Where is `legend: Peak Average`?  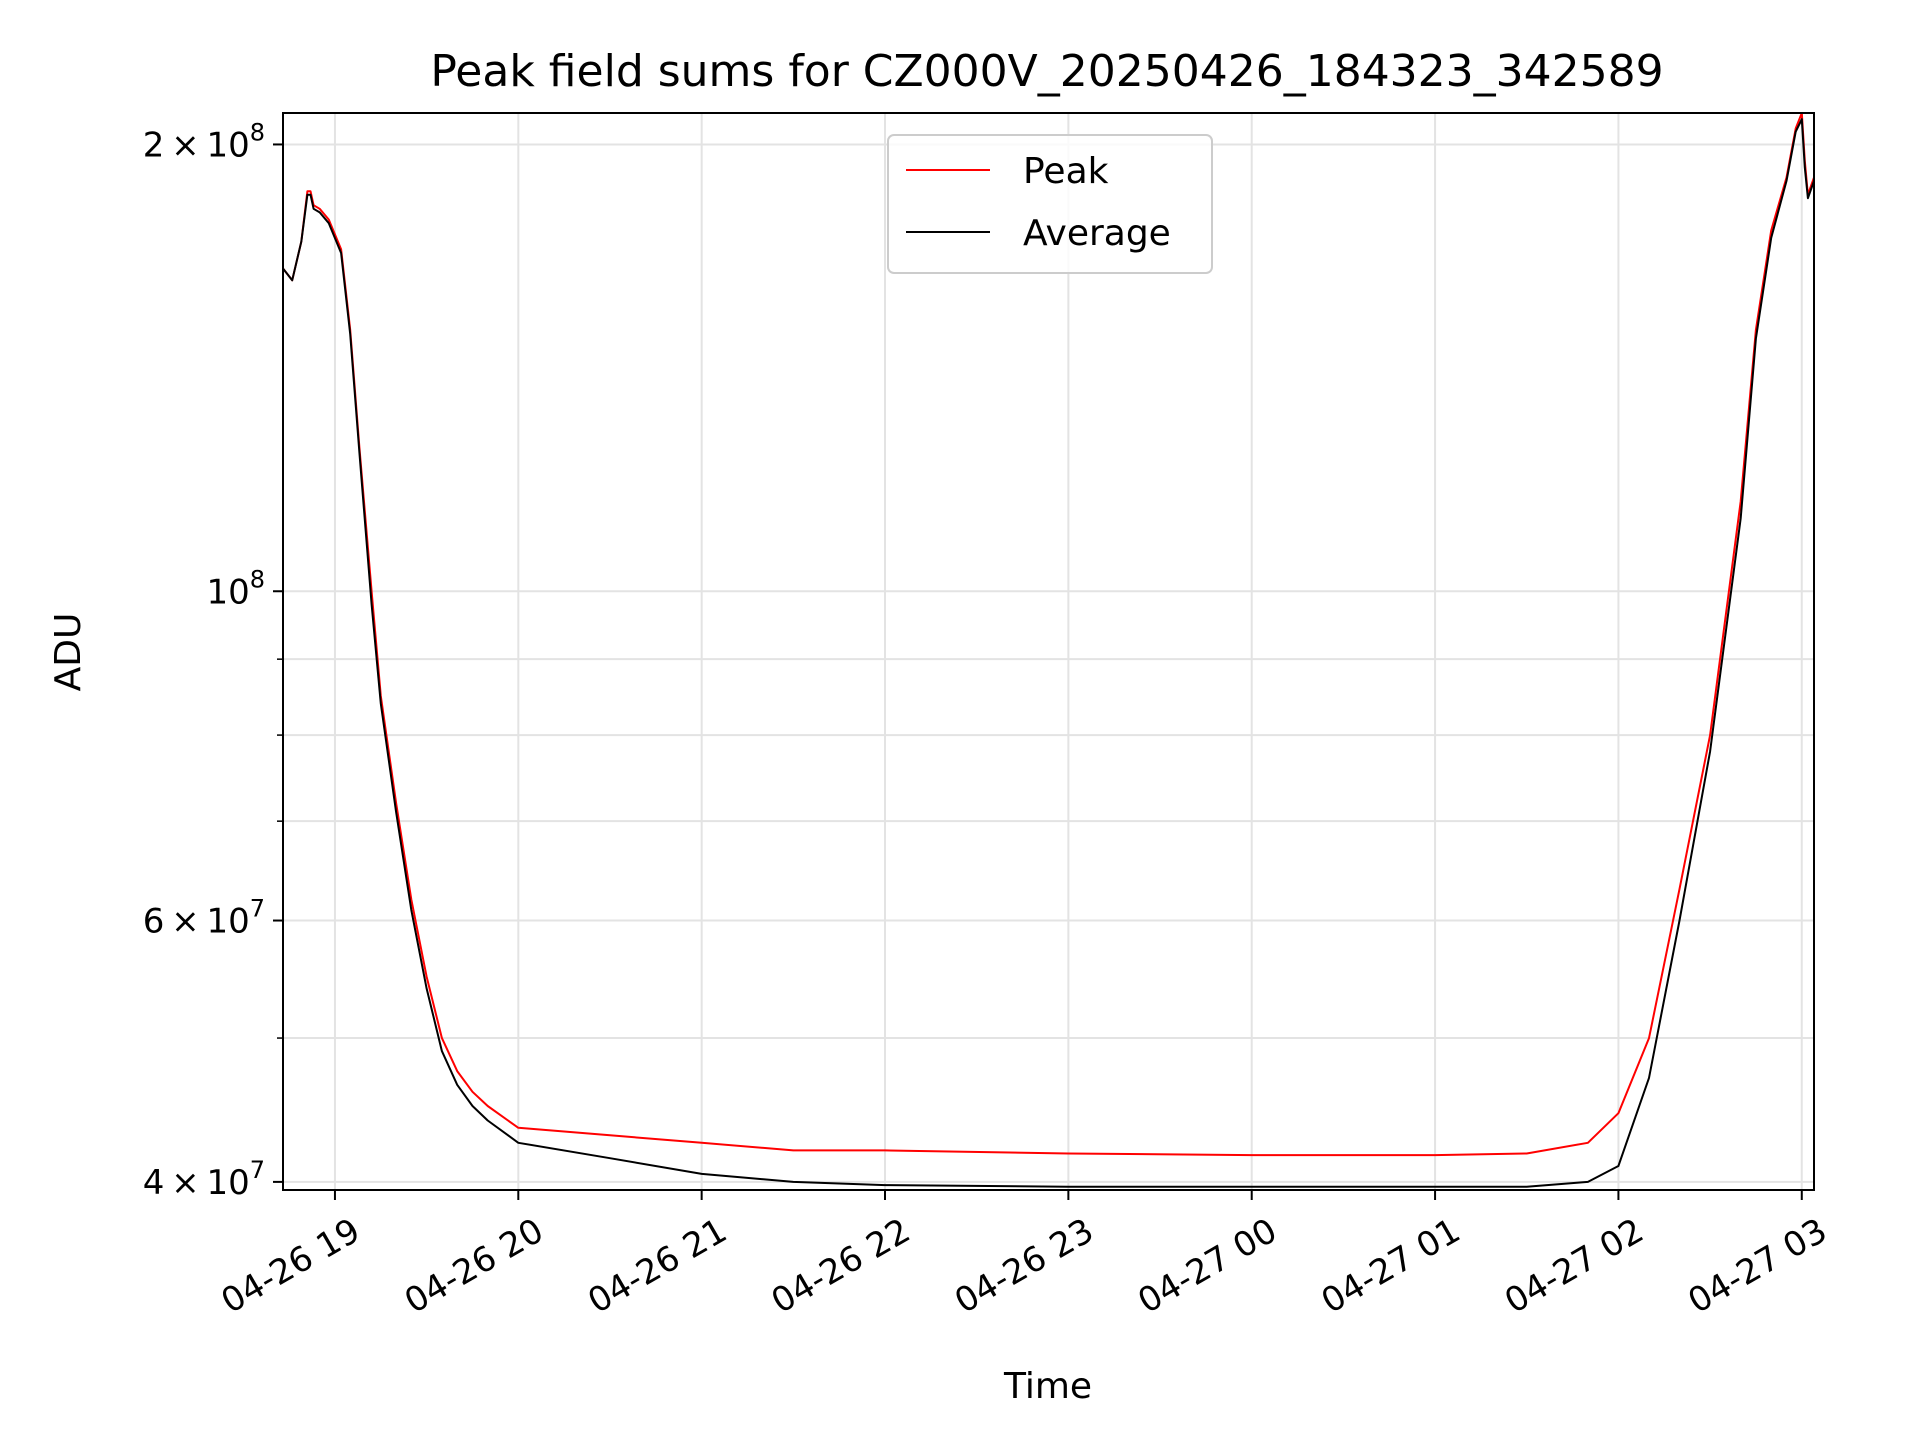 legend: Peak Average is located at coordinates (1050, 204).